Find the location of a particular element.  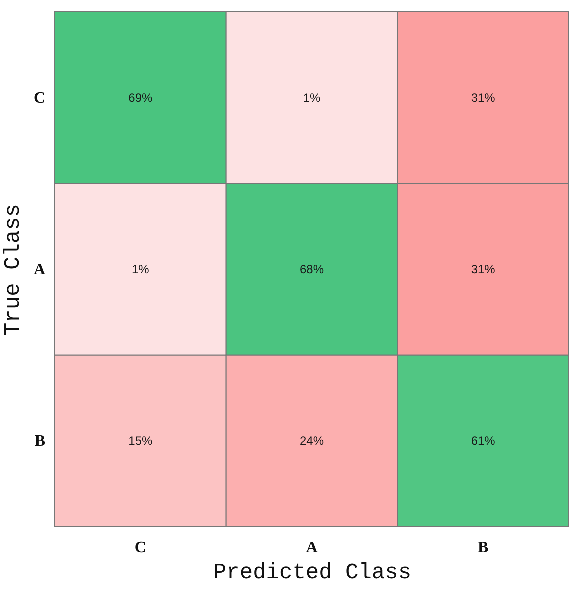

x-tick-label: B is located at coordinates (483, 548).